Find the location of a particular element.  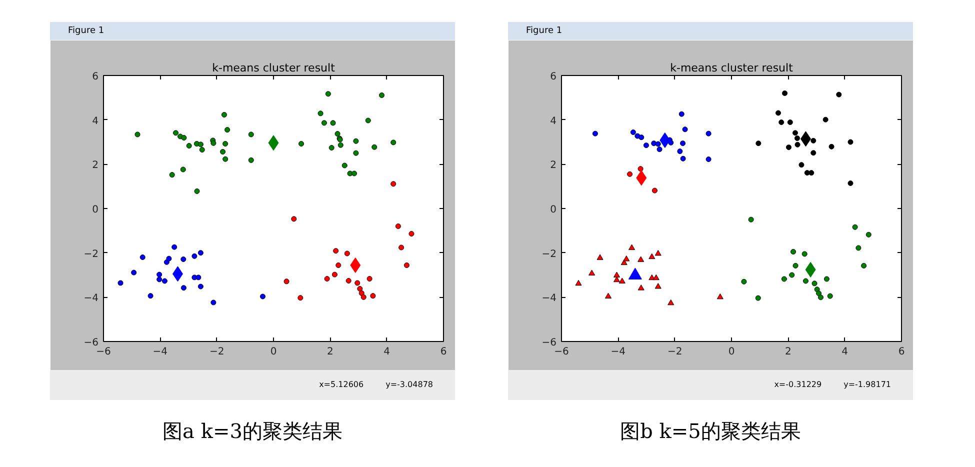

y-tick-label: 0 is located at coordinates (553, 210).